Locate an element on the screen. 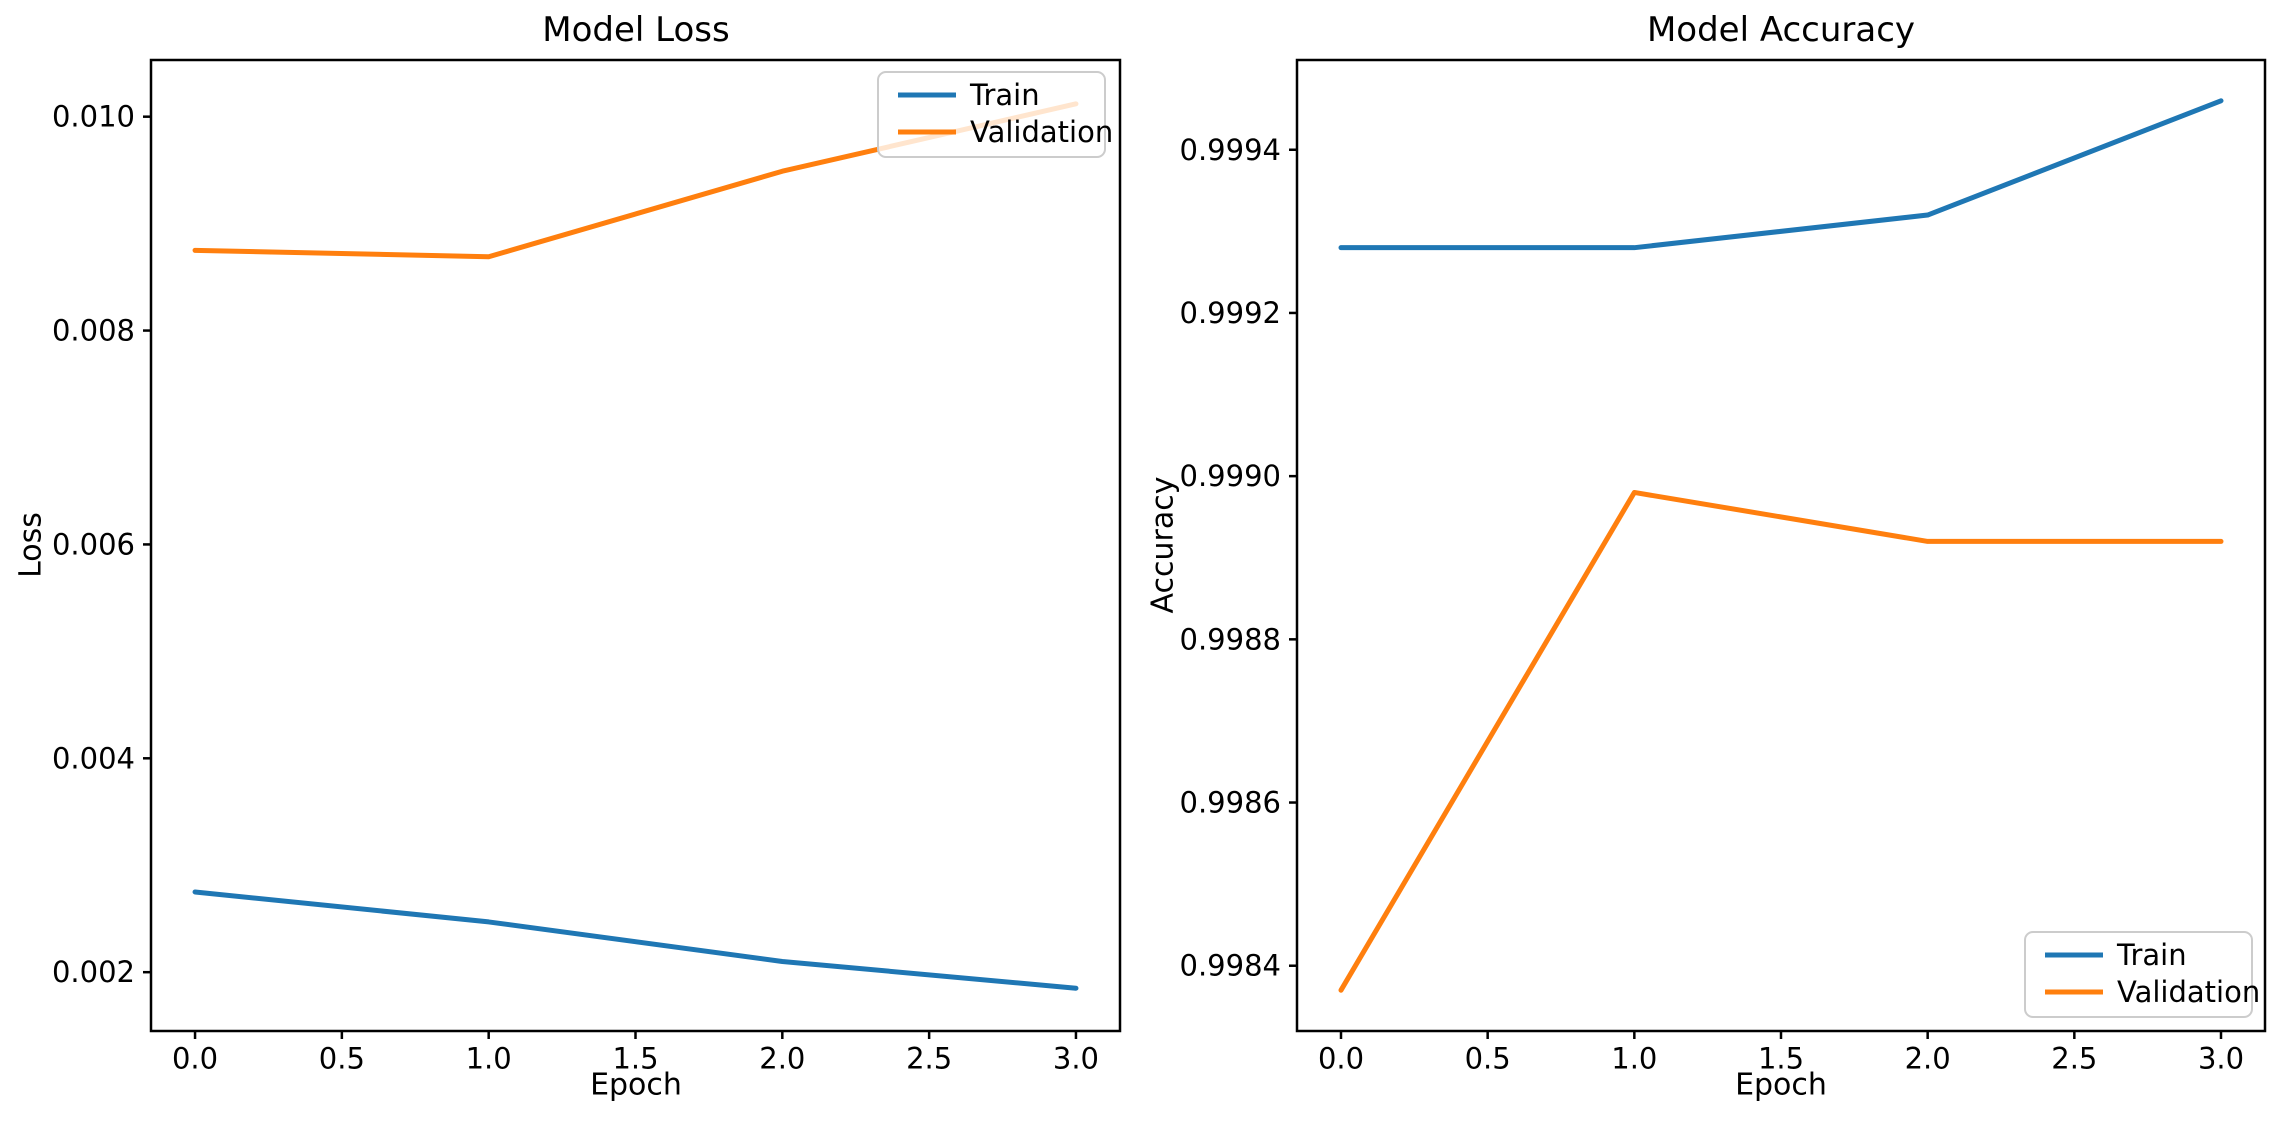  chart-title-model-accuracy: Model Accuracy is located at coordinates (1781, 30).